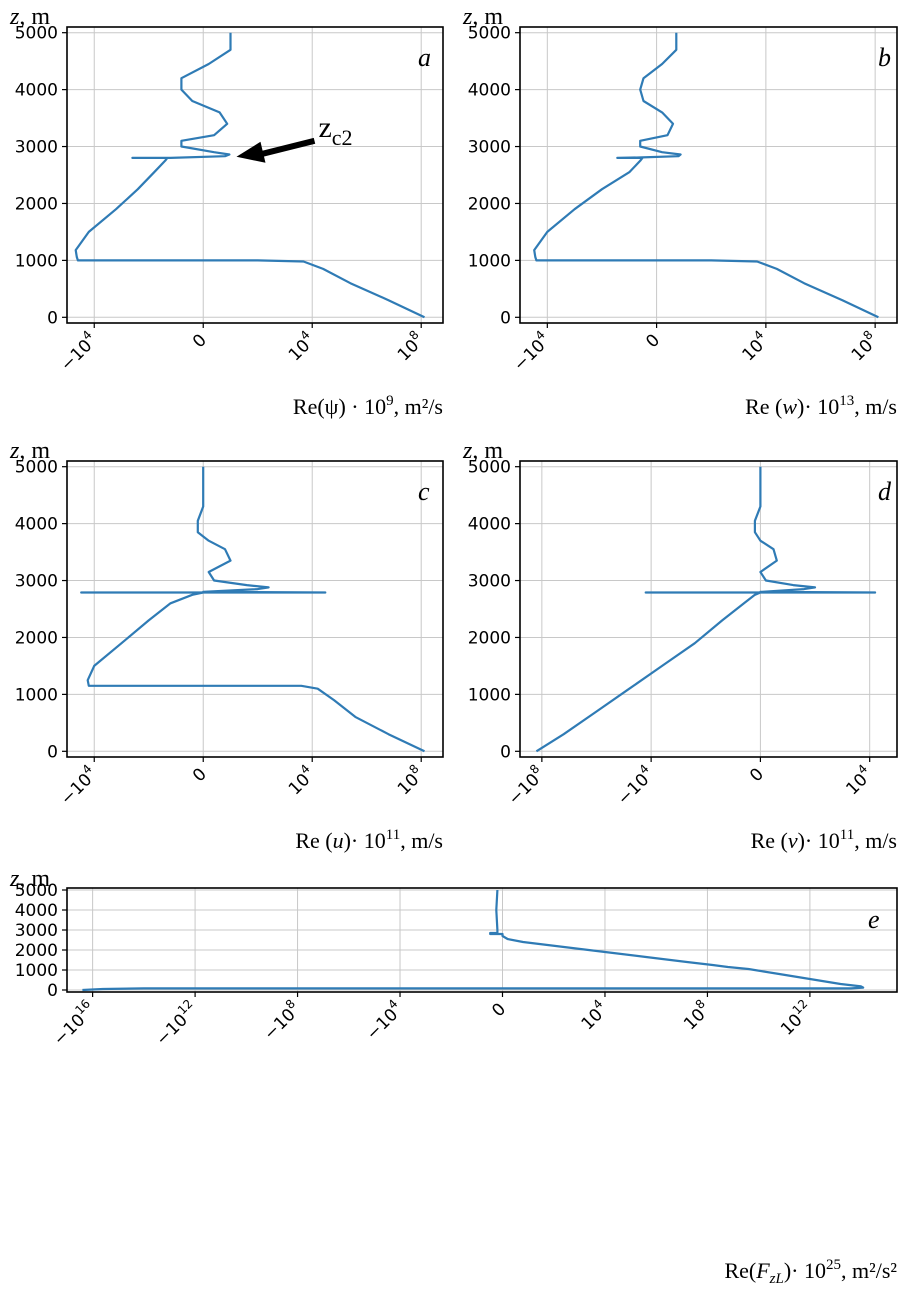 Image resolution: width=903 pixels, height=1289 pixels. I want to click on panel-letter: a, so click(424, 57).